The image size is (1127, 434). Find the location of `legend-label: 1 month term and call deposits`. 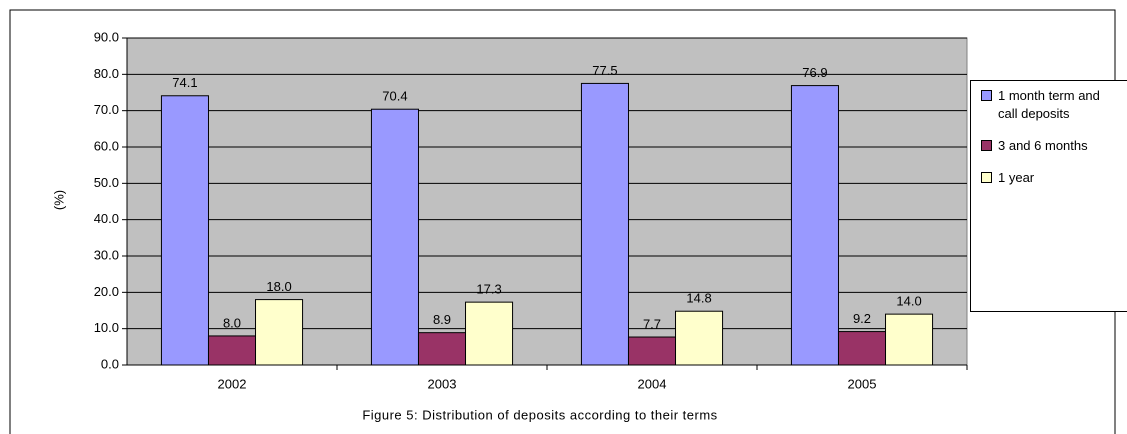

legend-label: 1 month term and call deposits is located at coordinates (1049, 104).